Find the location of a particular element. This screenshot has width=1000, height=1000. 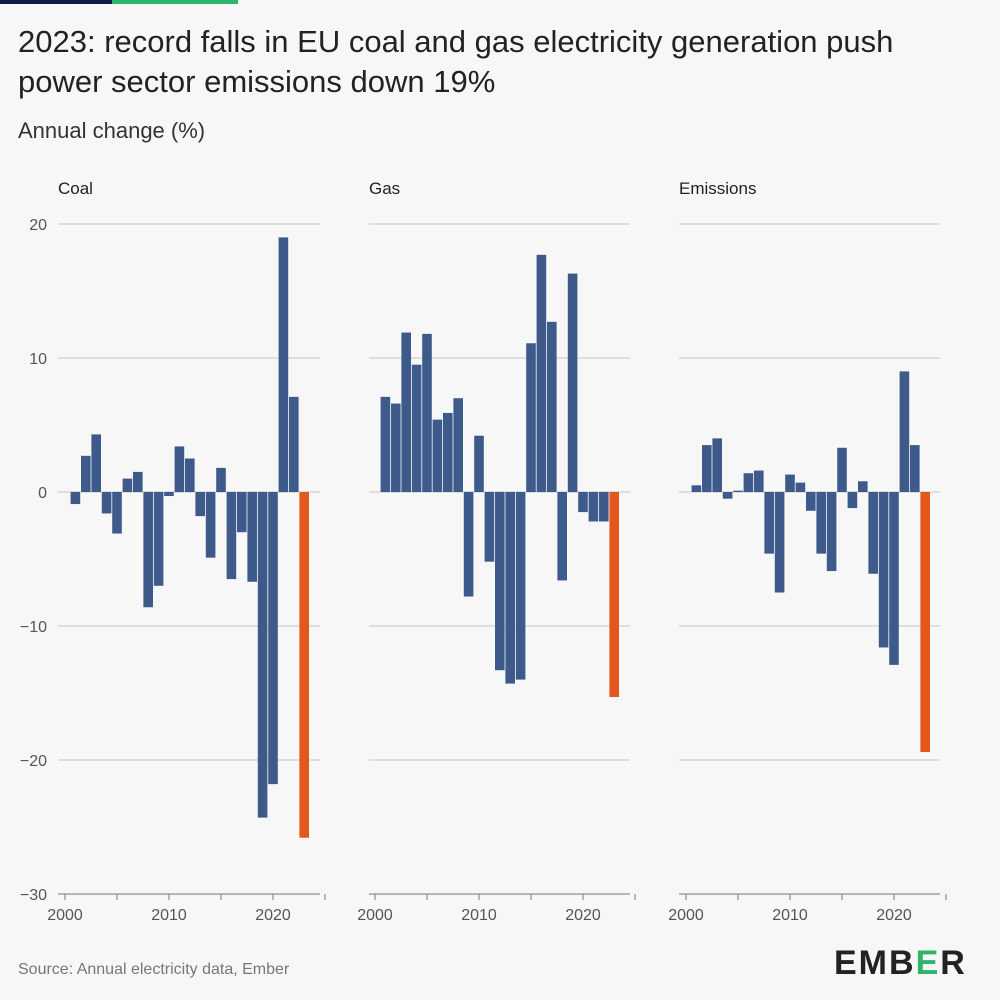

bar-coal-2007 is located at coordinates (138, 481).